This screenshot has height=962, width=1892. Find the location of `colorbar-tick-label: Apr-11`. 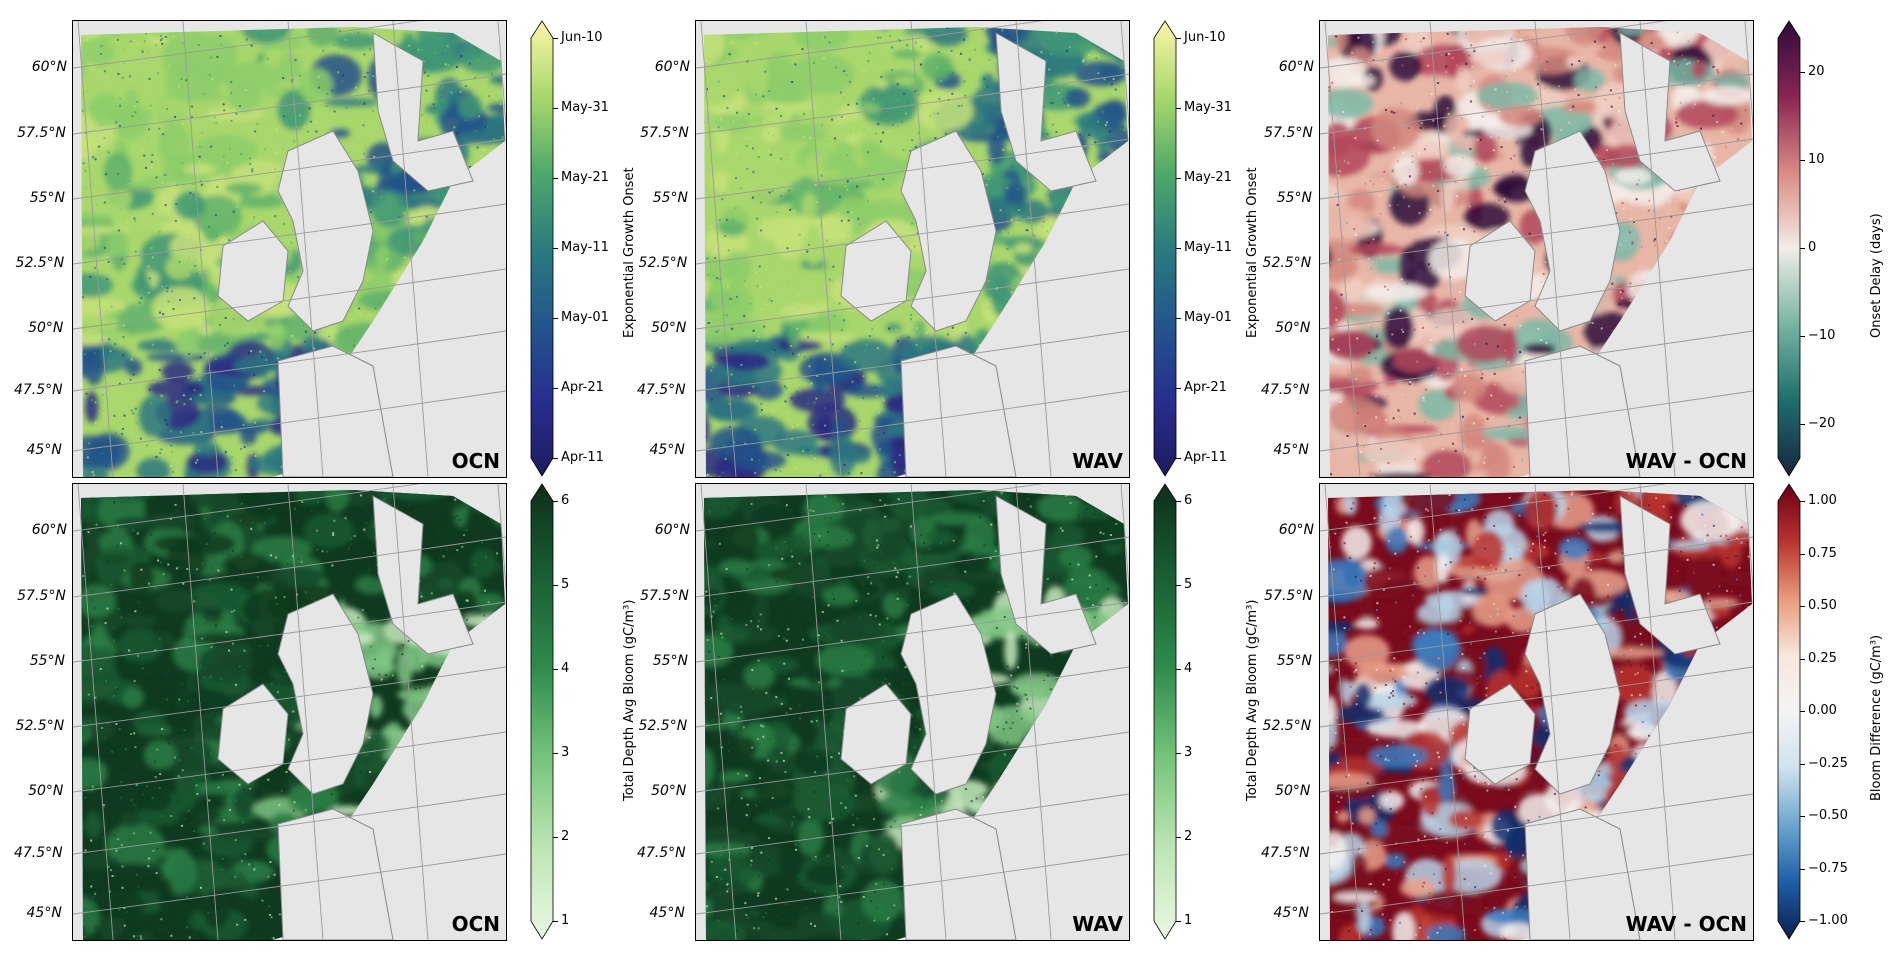

colorbar-tick-label: Apr-11 is located at coordinates (582, 457).